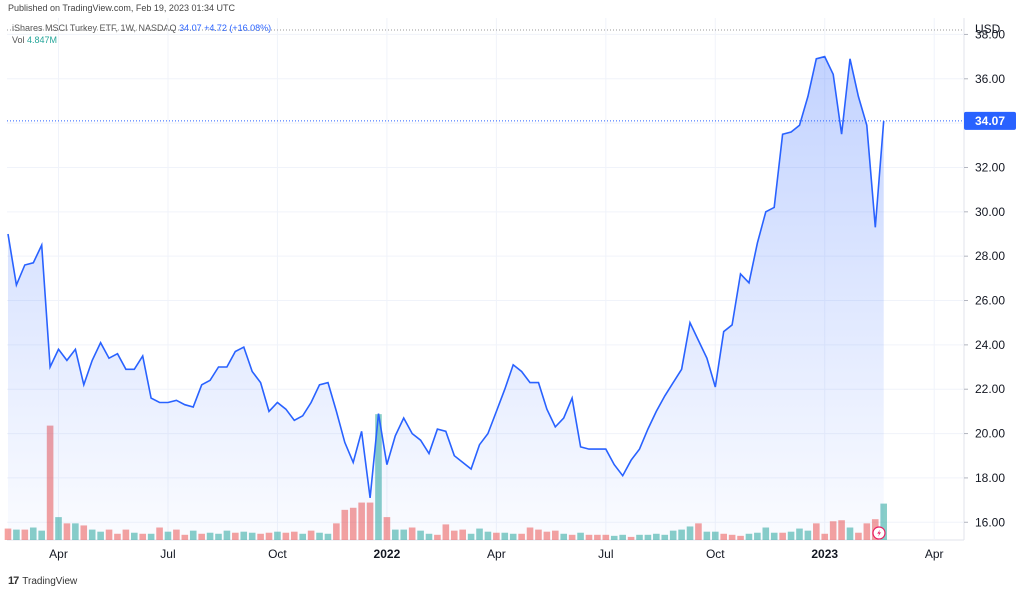 The image size is (1024, 593). I want to click on currency-label: USD, so click(988, 29).